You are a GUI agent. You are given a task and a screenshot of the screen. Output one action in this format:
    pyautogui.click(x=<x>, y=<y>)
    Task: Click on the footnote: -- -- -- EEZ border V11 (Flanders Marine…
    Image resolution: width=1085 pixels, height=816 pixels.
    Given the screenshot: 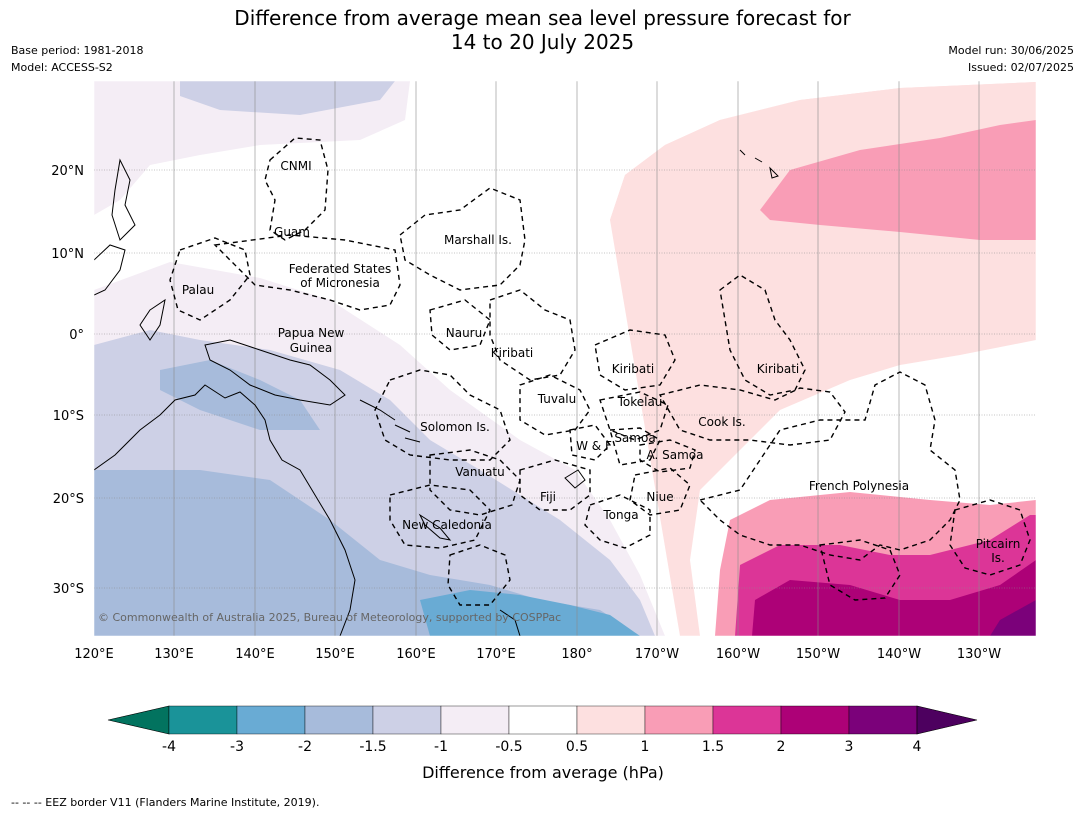 What is the action you would take?
    pyautogui.click(x=165, y=802)
    